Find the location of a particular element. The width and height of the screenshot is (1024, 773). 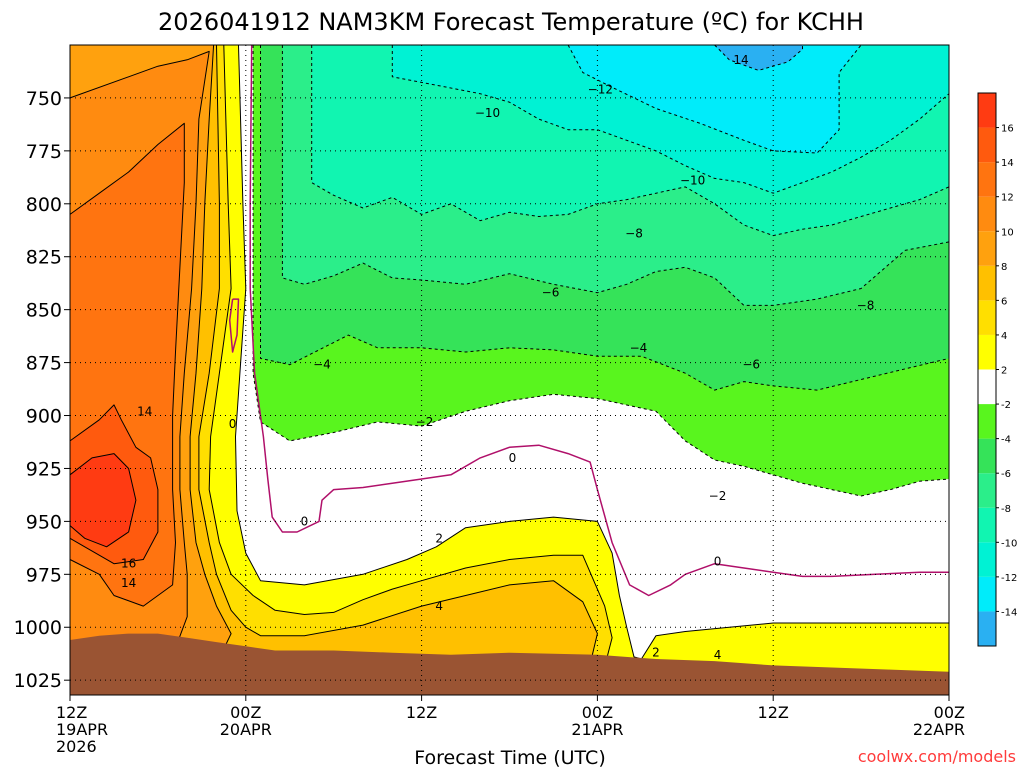

x-tick-label-5-1: 22APR is located at coordinates (939, 729).